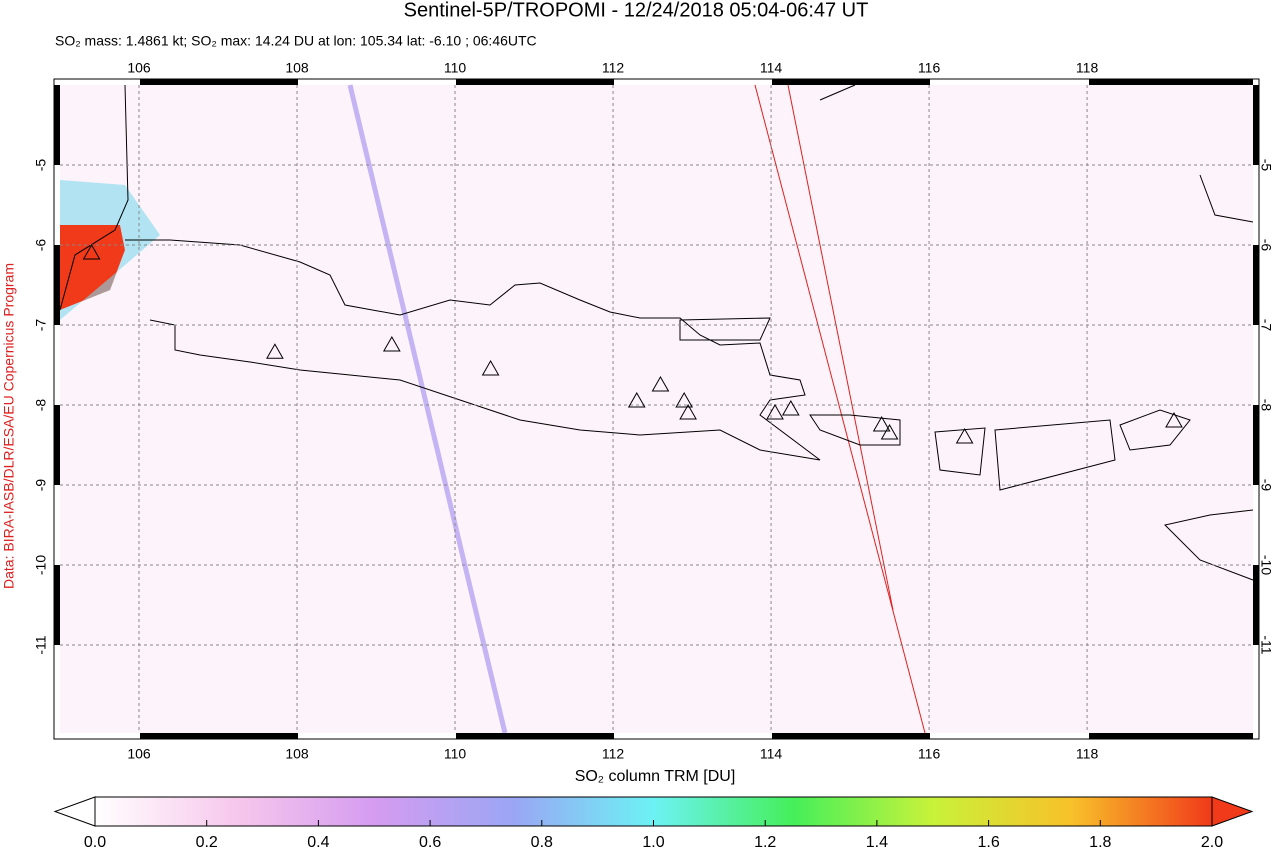 Image resolution: width=1272 pixels, height=858 pixels. Describe the element at coordinates (95, 842) in the screenshot. I see `colorbar-tick-label: 0.0` at that location.